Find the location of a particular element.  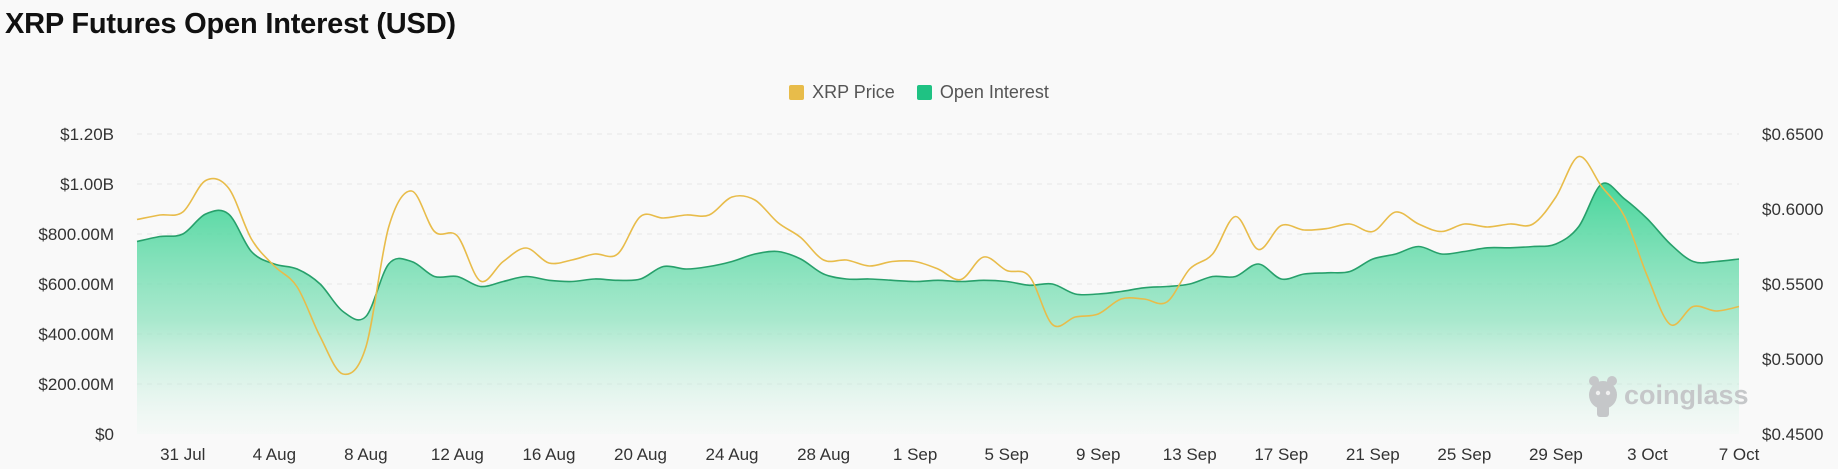

coinglass-watermark-text: coinglass is located at coordinates (1686, 395).